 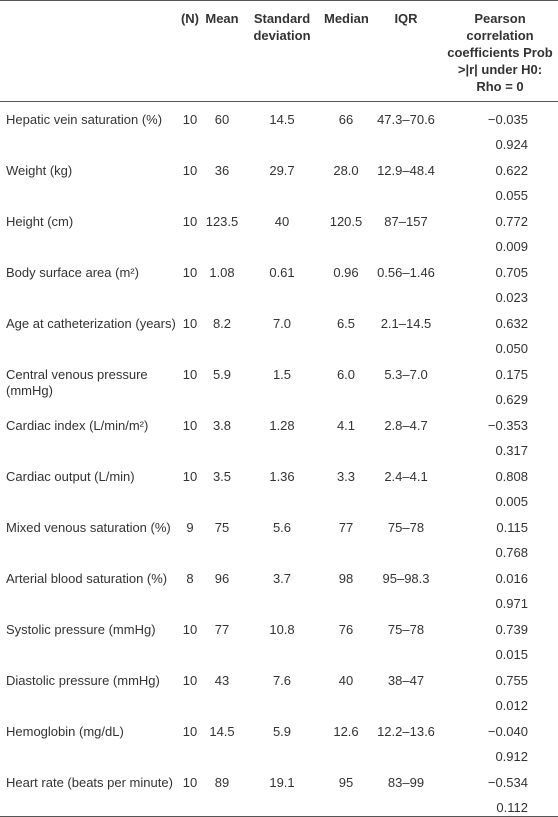 I want to click on correlation-r: 0.772, so click(x=511, y=221).